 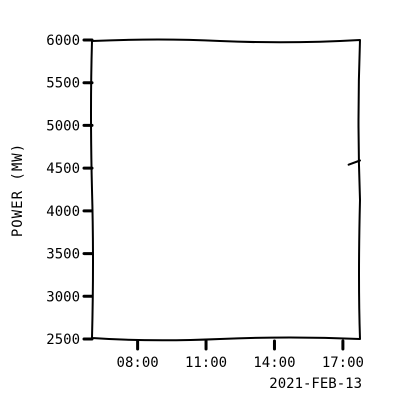 I want to click on x-tick-label: 17:00, so click(x=343, y=363).